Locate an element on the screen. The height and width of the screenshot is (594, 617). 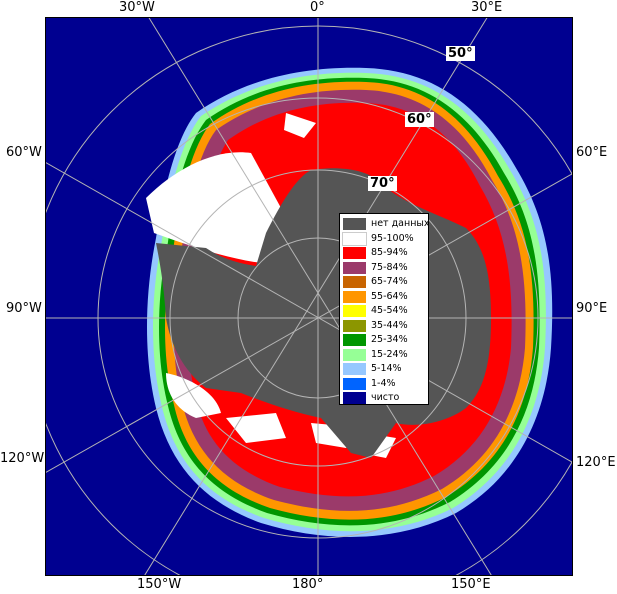
legend-item: 1-4% is located at coordinates (386, 384).